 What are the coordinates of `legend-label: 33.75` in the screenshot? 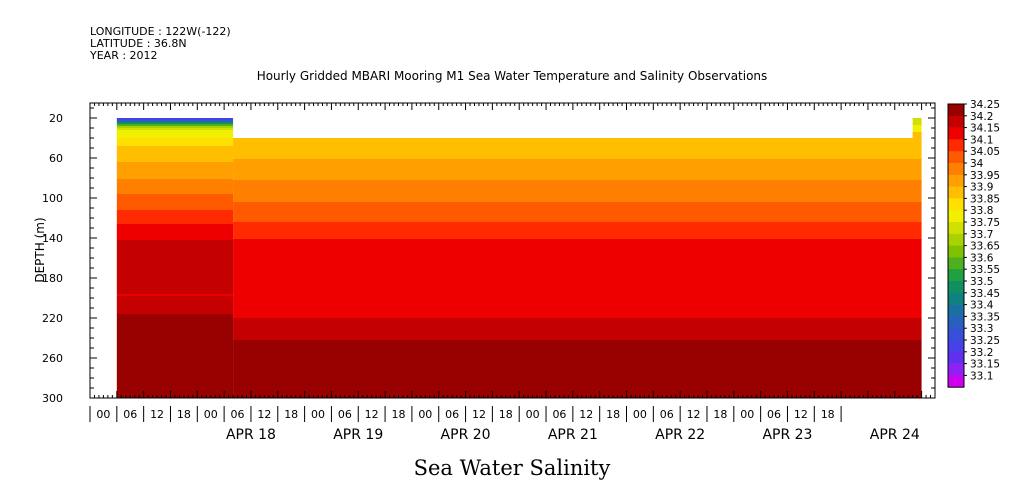 It's located at (985, 223).